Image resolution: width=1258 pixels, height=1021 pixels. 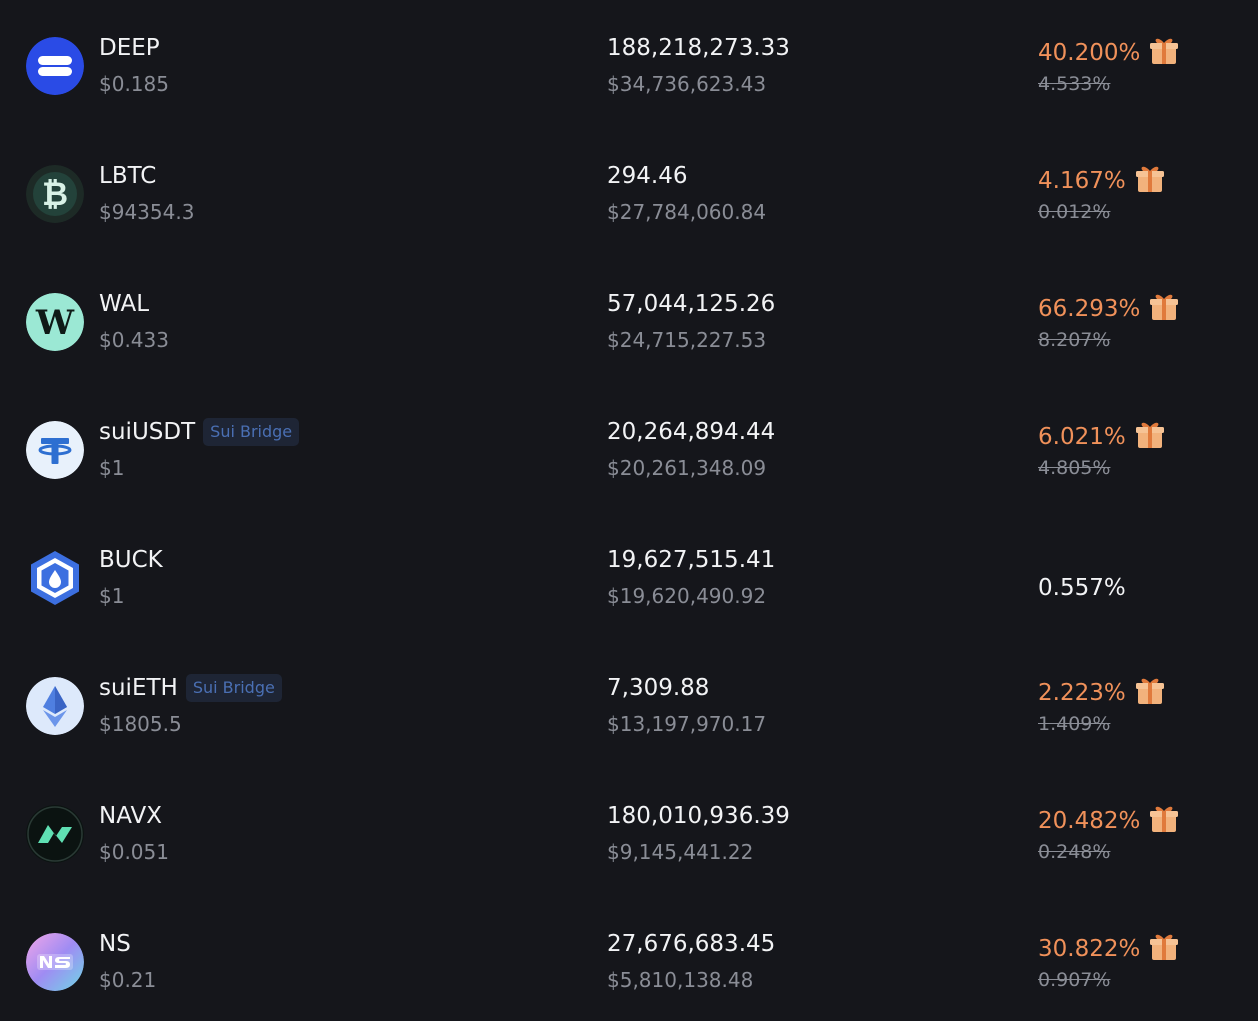 I want to click on eth-logo-icon, so click(x=55, y=706).